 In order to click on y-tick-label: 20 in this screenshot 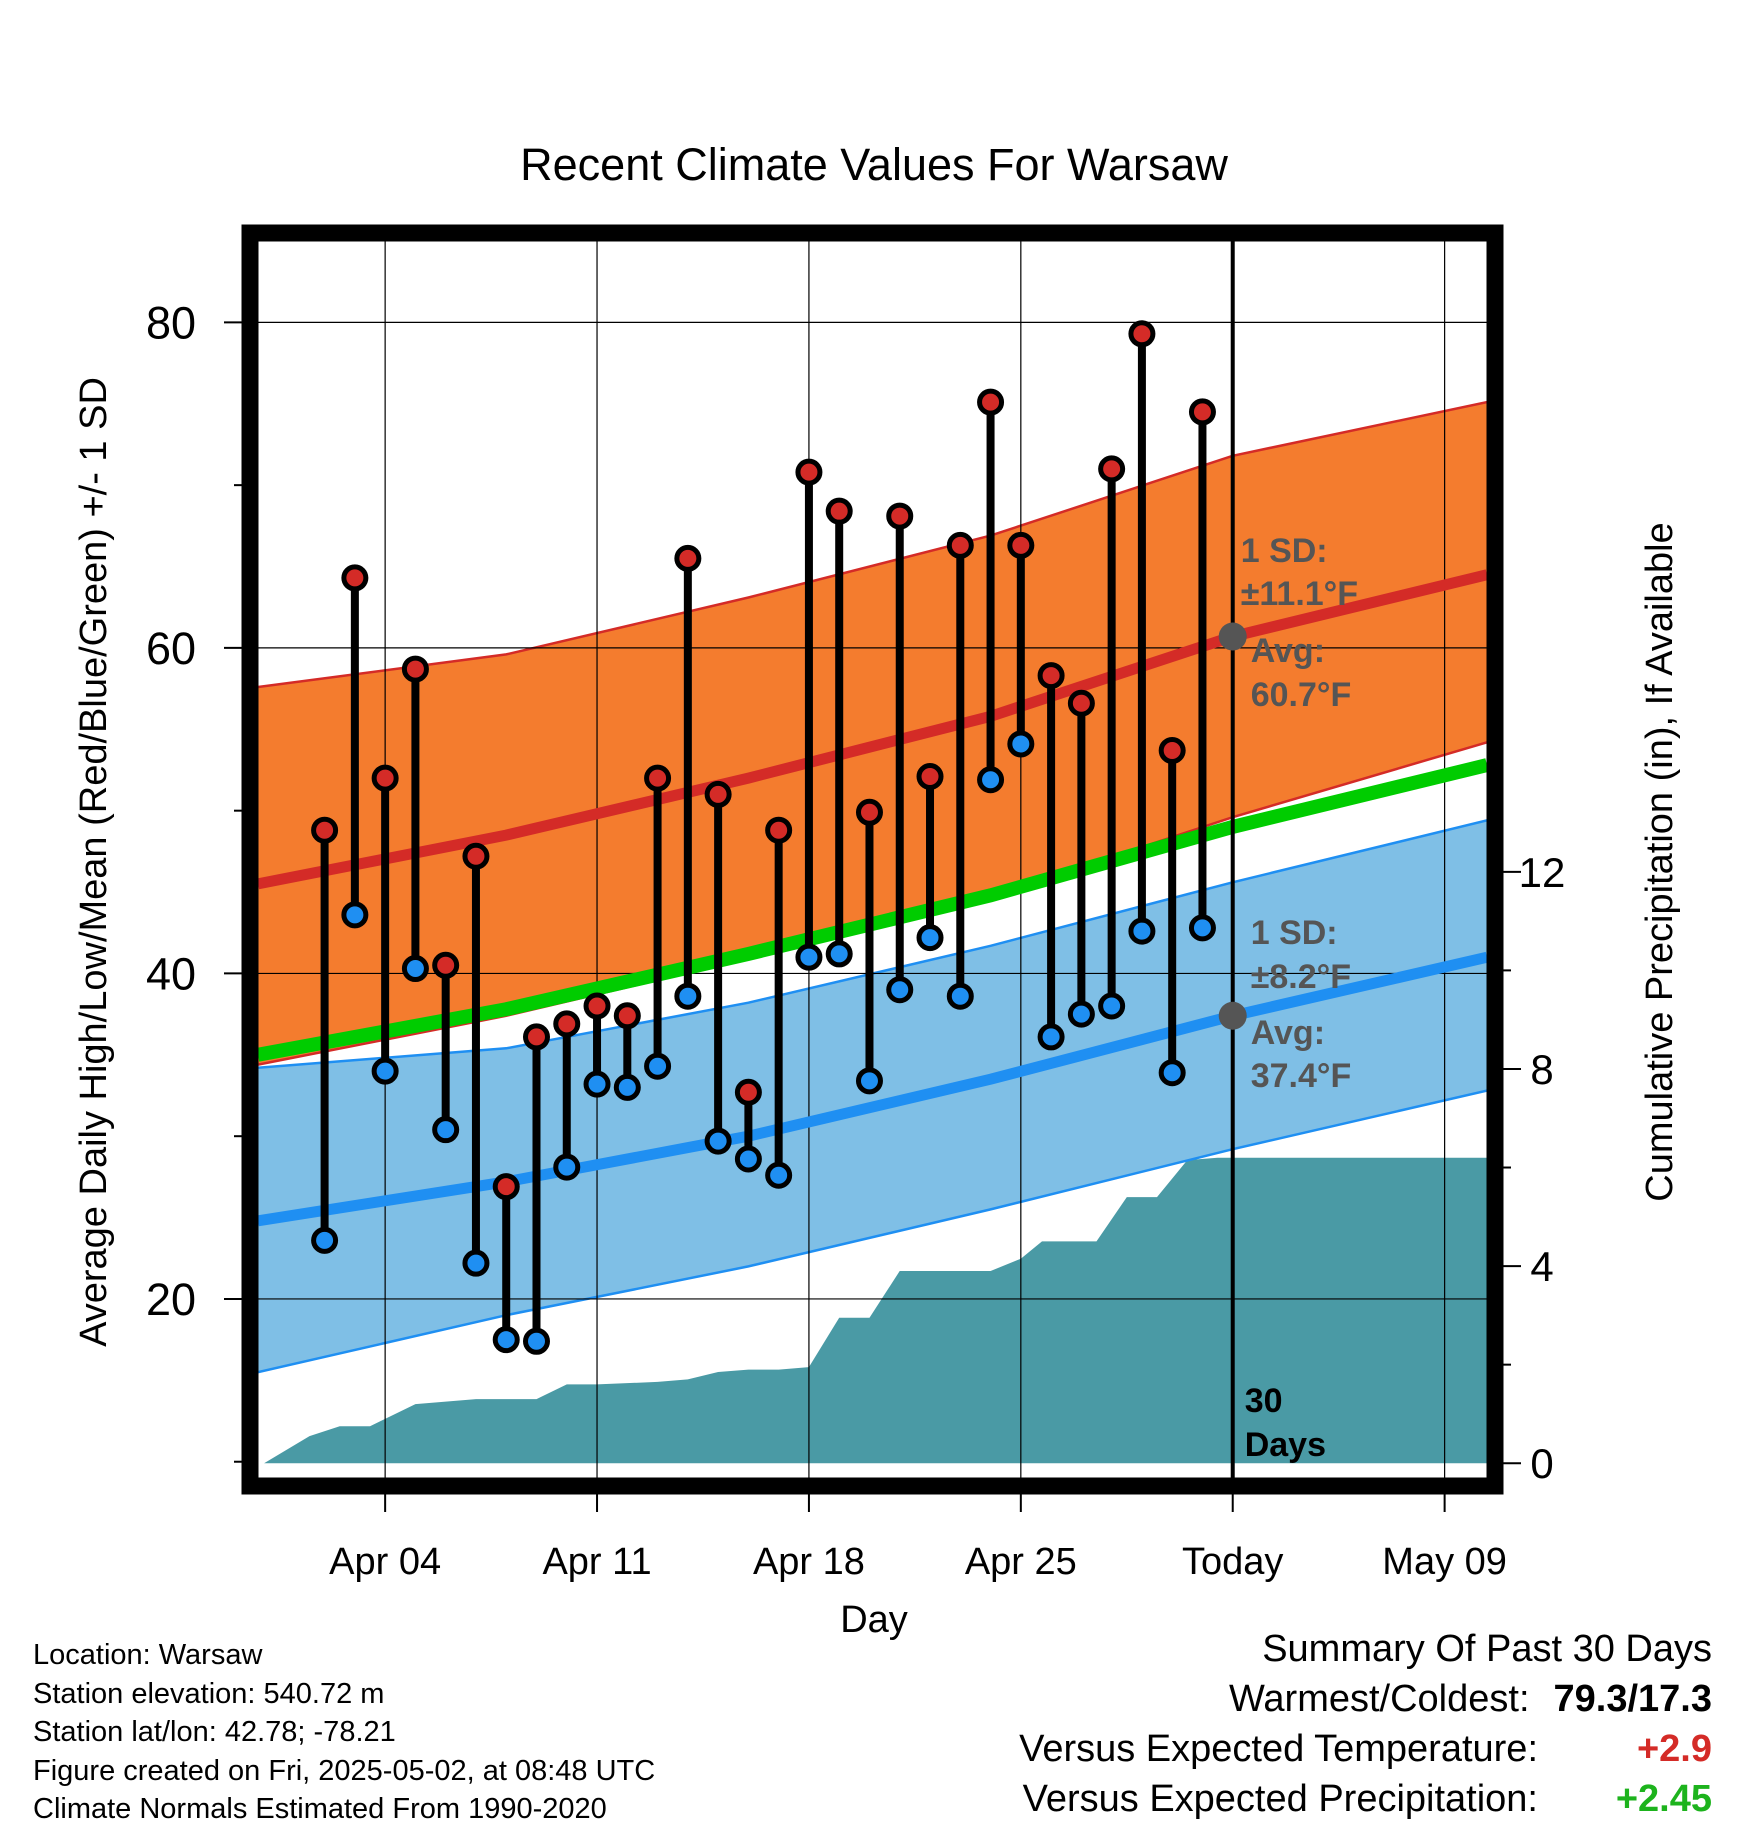, I will do `click(171, 1299)`.